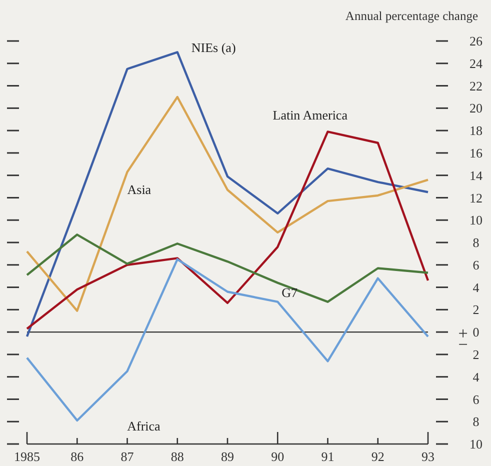 The width and height of the screenshot is (491, 466). Describe the element at coordinates (327, 456) in the screenshot. I see `x-tick-label: 91` at that location.